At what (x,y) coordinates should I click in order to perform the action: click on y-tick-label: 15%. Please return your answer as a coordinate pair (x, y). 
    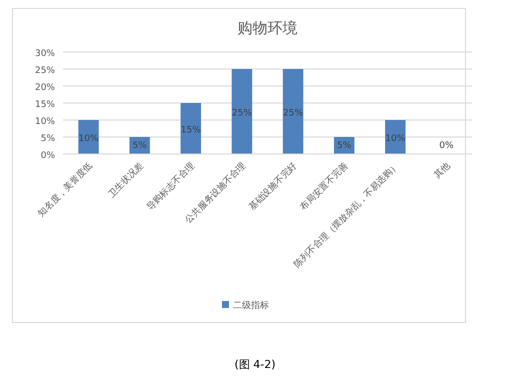
    Looking at the image, I should click on (45, 105).